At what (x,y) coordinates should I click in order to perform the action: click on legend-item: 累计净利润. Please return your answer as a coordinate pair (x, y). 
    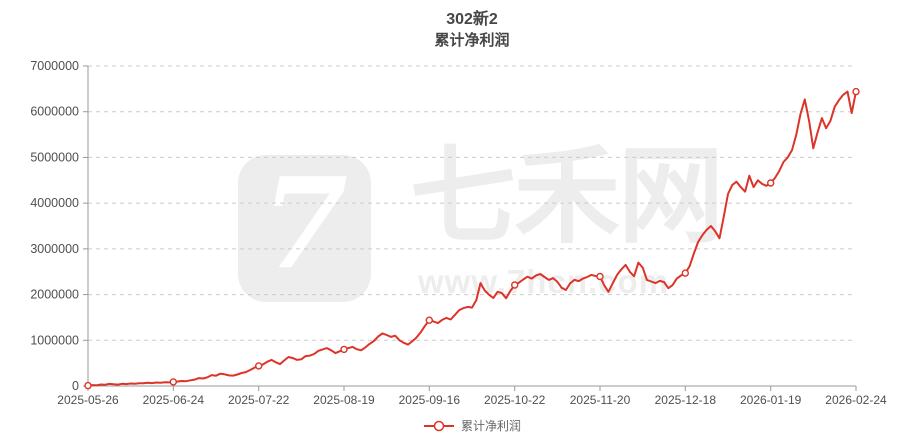
    Looking at the image, I should click on (472, 425).